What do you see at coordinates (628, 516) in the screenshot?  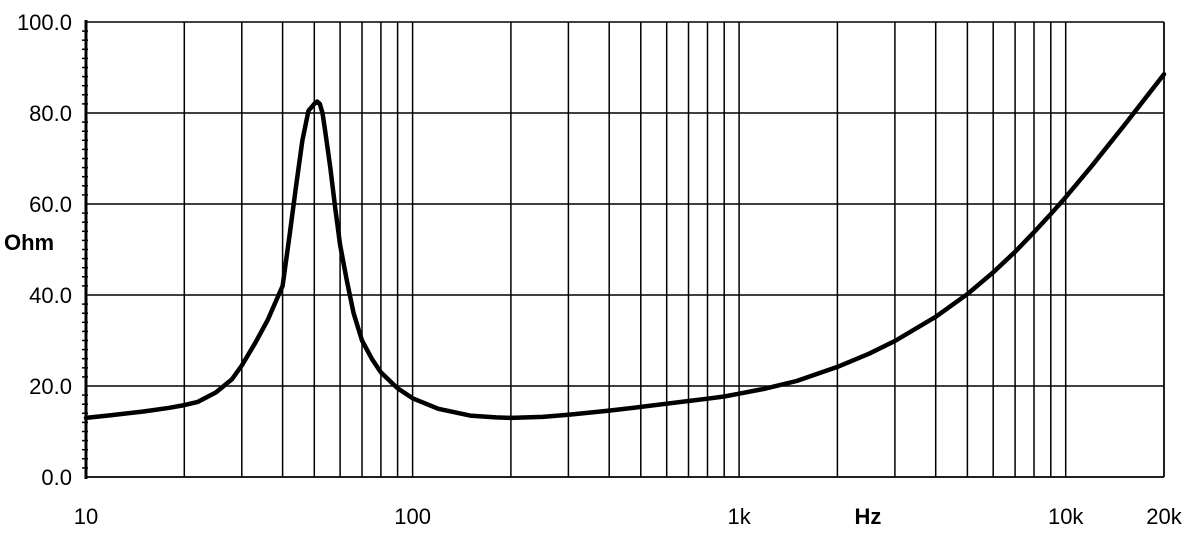 I see `x-tick-labels: 10 100 1k 10k 20k` at bounding box center [628, 516].